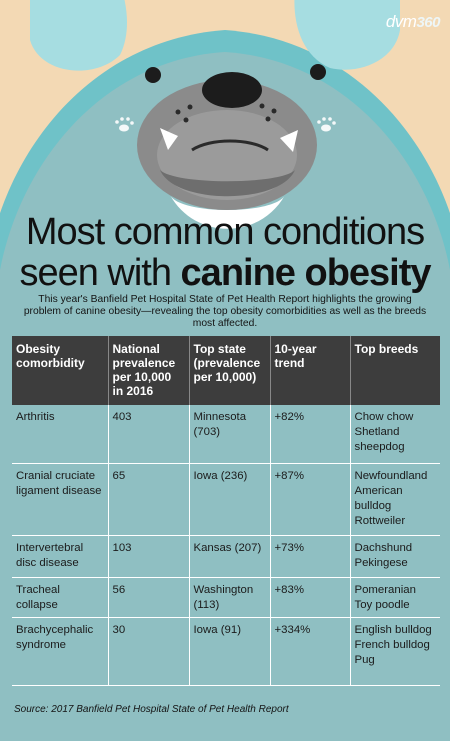 Image resolution: width=450 pixels, height=741 pixels. I want to click on cell-prevalence: 65, so click(149, 499).